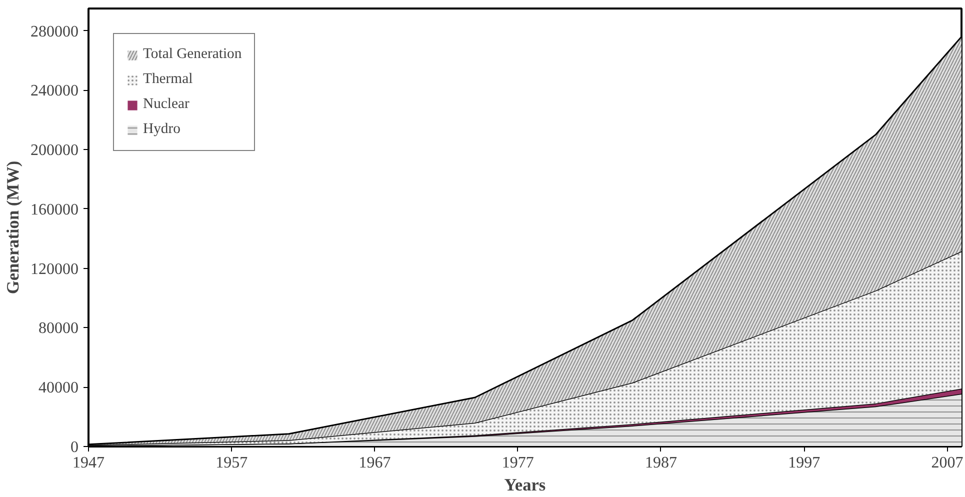  What do you see at coordinates (54, 31) in the screenshot?
I see `y-tick-label: 280000` at bounding box center [54, 31].